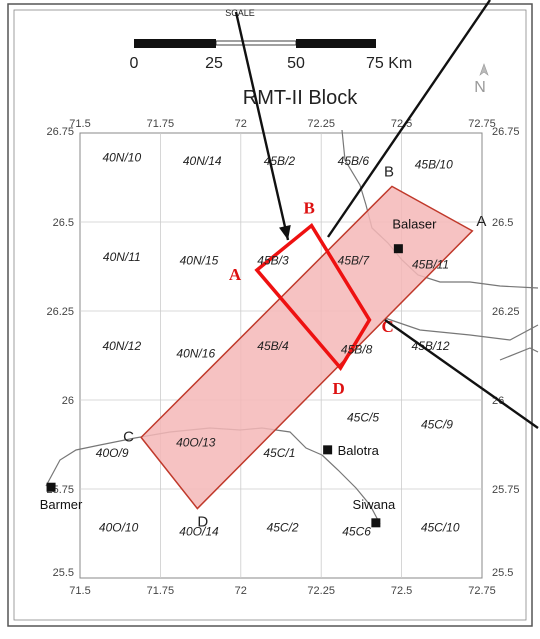 This screenshot has width=540, height=639. Describe the element at coordinates (240, 13) in the screenshot. I see `scale-title: SCALE` at that location.